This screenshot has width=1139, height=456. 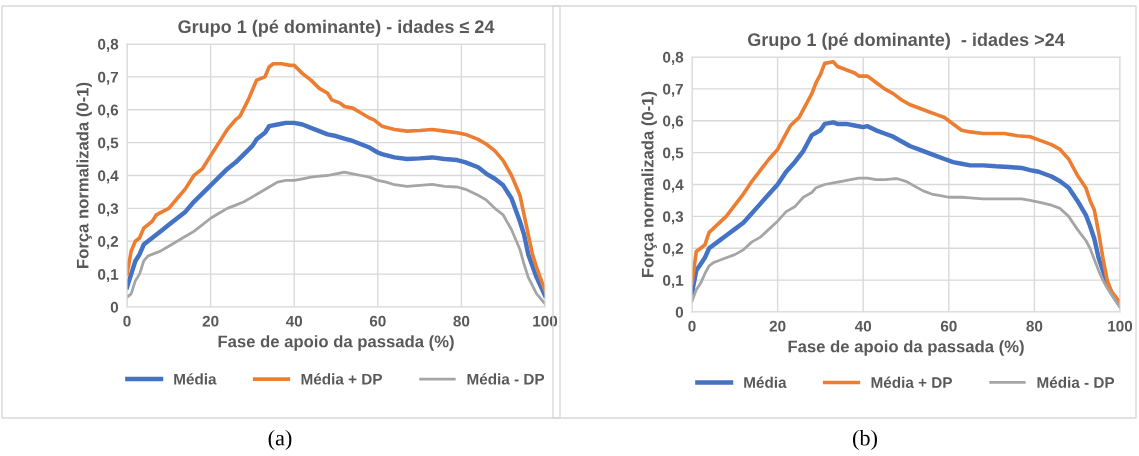 I want to click on text: (b), so click(x=865, y=440).